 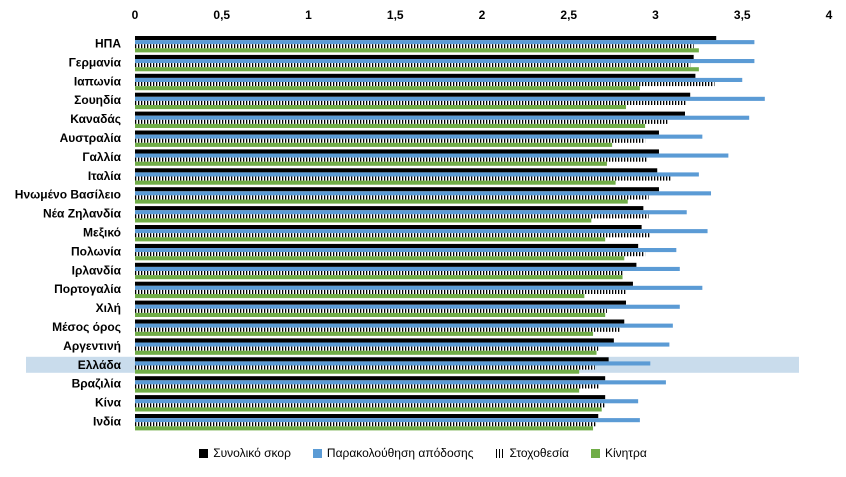 I want to click on legend-label: Συνολικό σκορ, so click(x=252, y=453).